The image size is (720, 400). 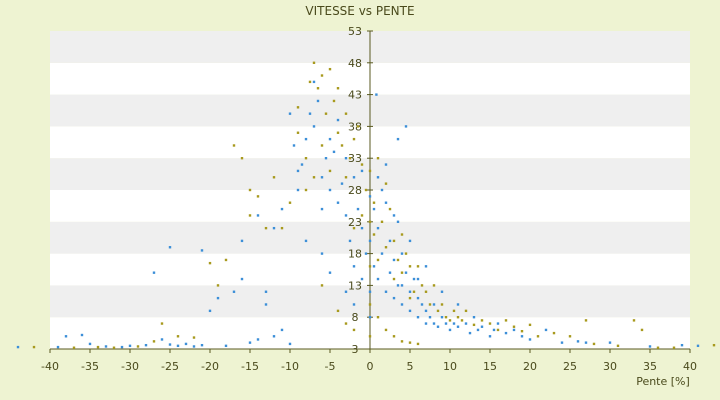 What do you see at coordinates (355, 95) in the screenshot?
I see `y-tick-label: 43` at bounding box center [355, 95].